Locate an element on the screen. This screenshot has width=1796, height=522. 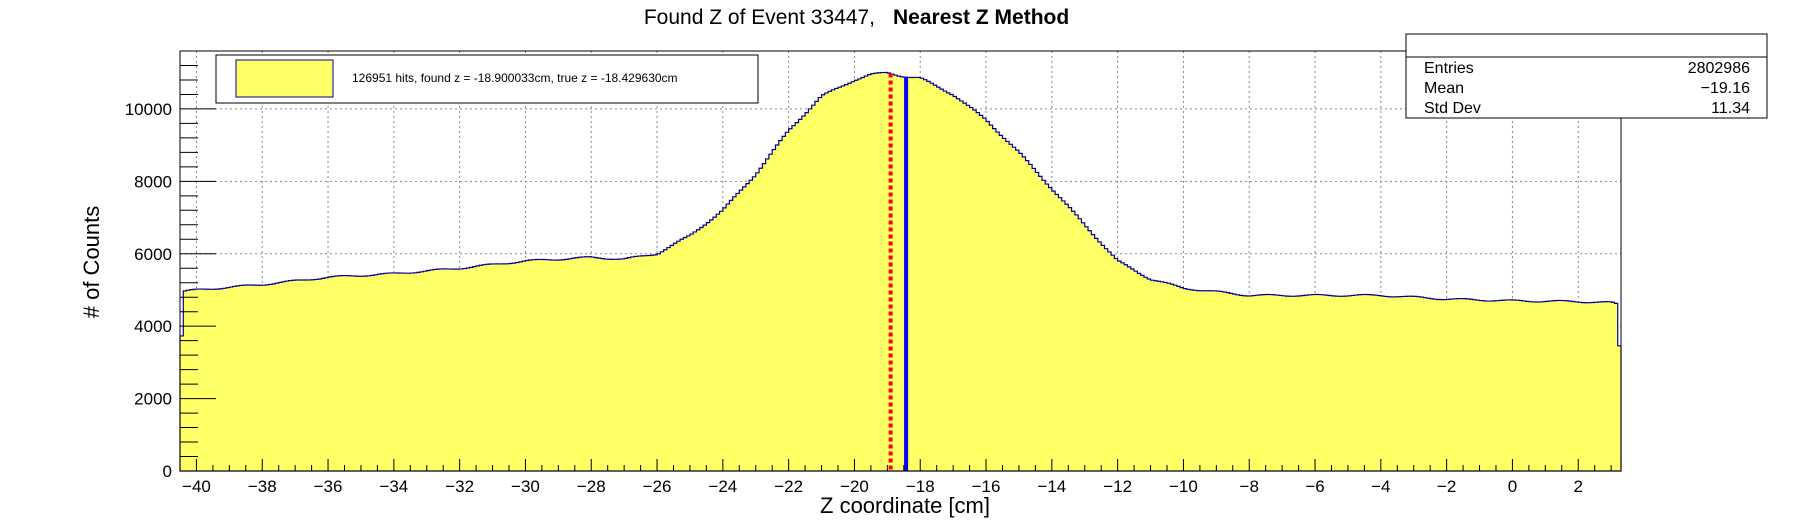
x-tick-label: −22 is located at coordinates (788, 486).